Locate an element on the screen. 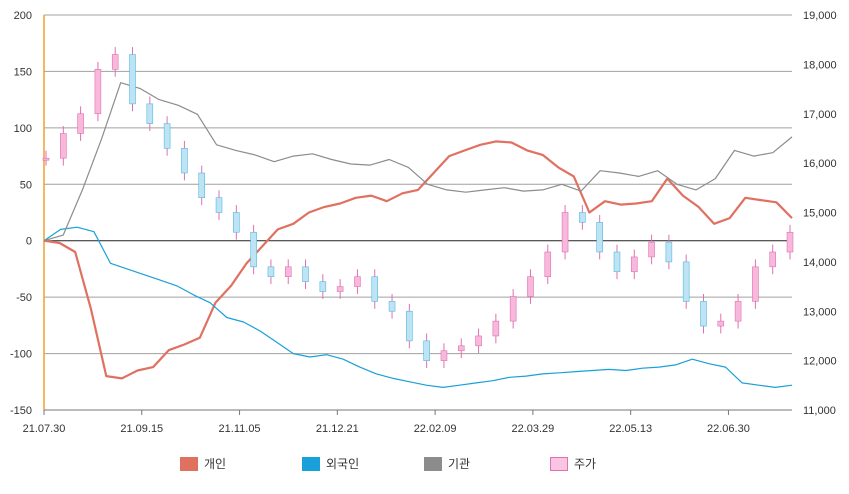  legend-label: 외국인 is located at coordinates (343, 464).